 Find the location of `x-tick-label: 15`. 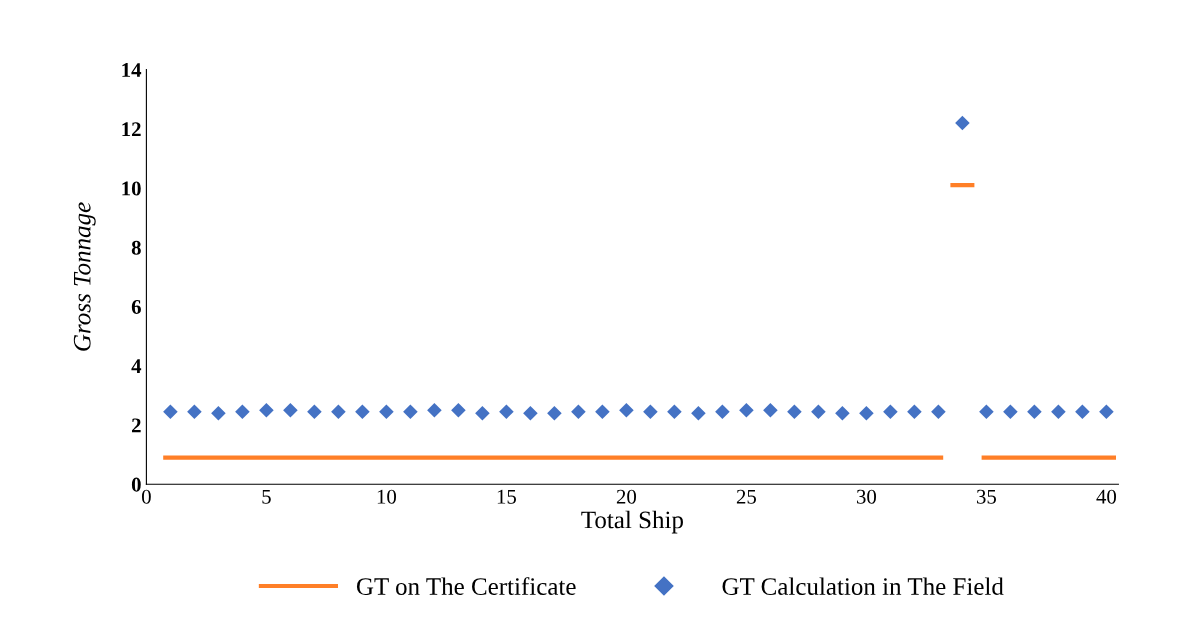

x-tick-label: 15 is located at coordinates (506, 496).